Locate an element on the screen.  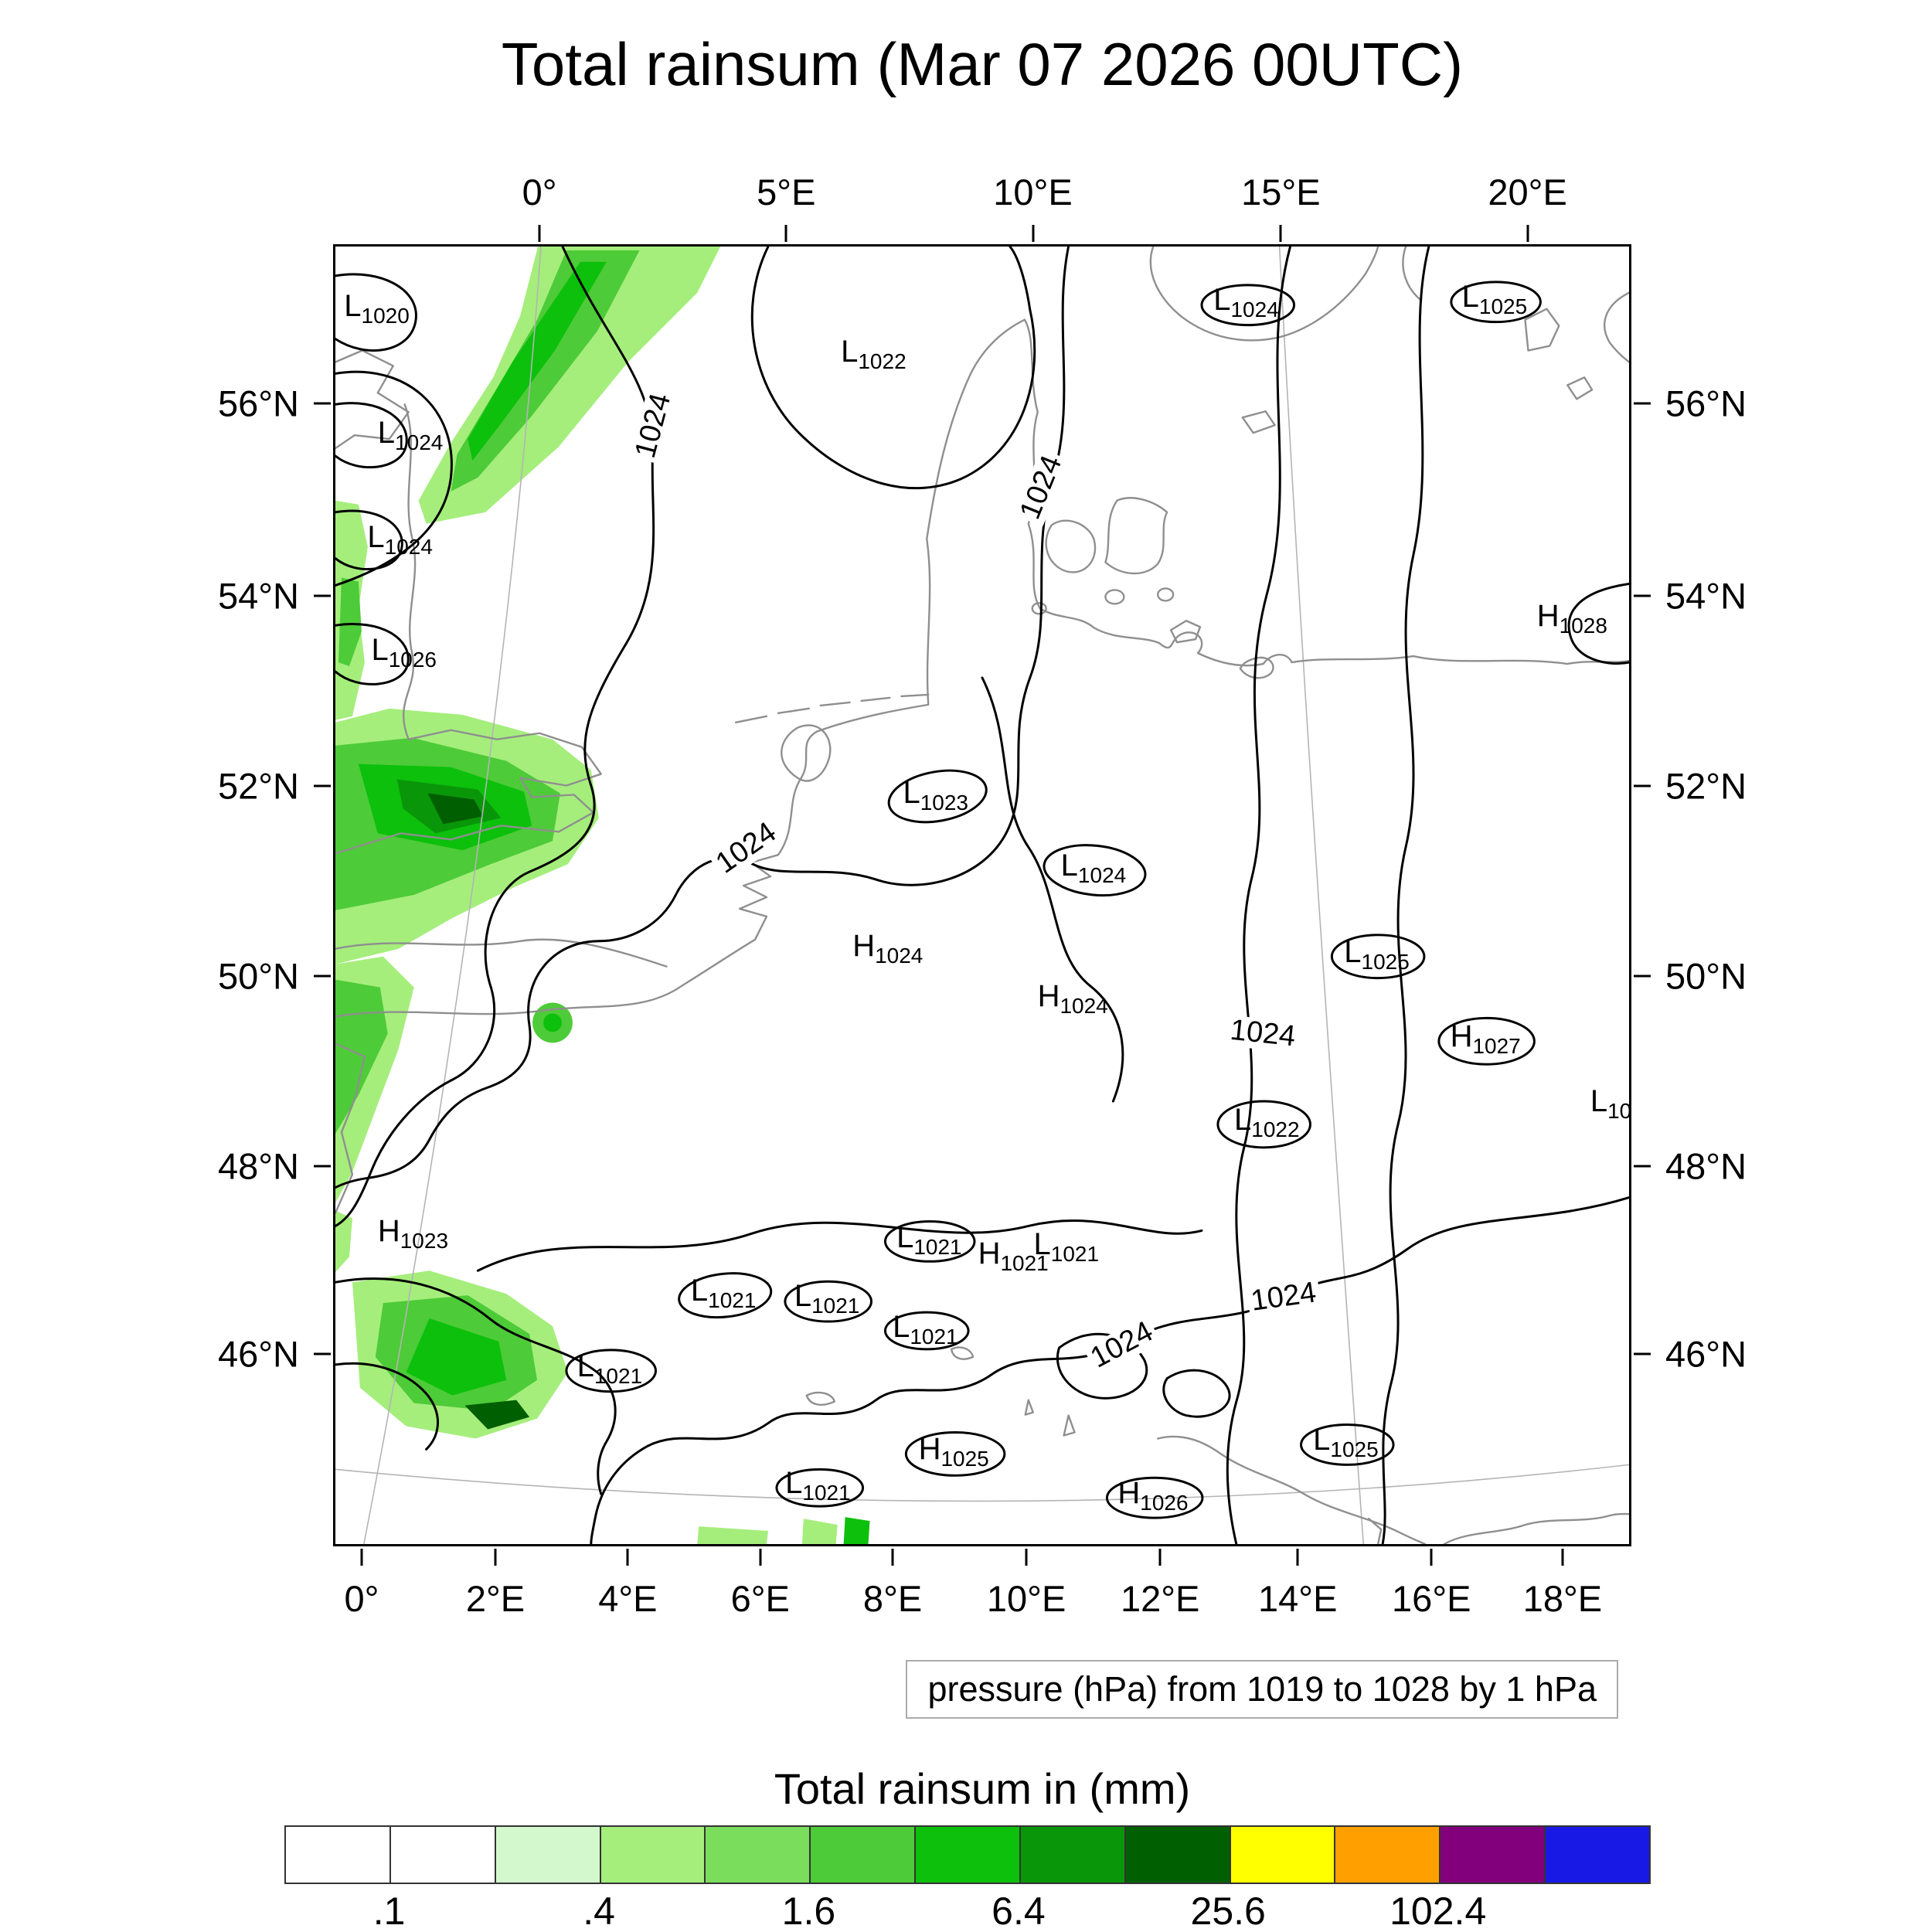
axis-label-right: 52°N is located at coordinates (1706, 786).